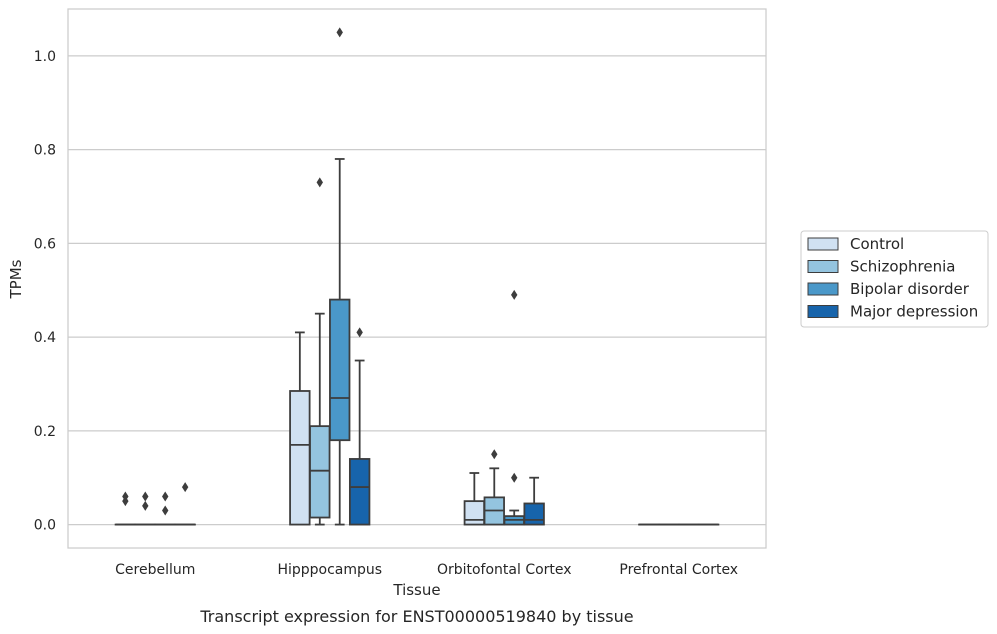  I want to click on legend-item: Control, so click(855, 244).